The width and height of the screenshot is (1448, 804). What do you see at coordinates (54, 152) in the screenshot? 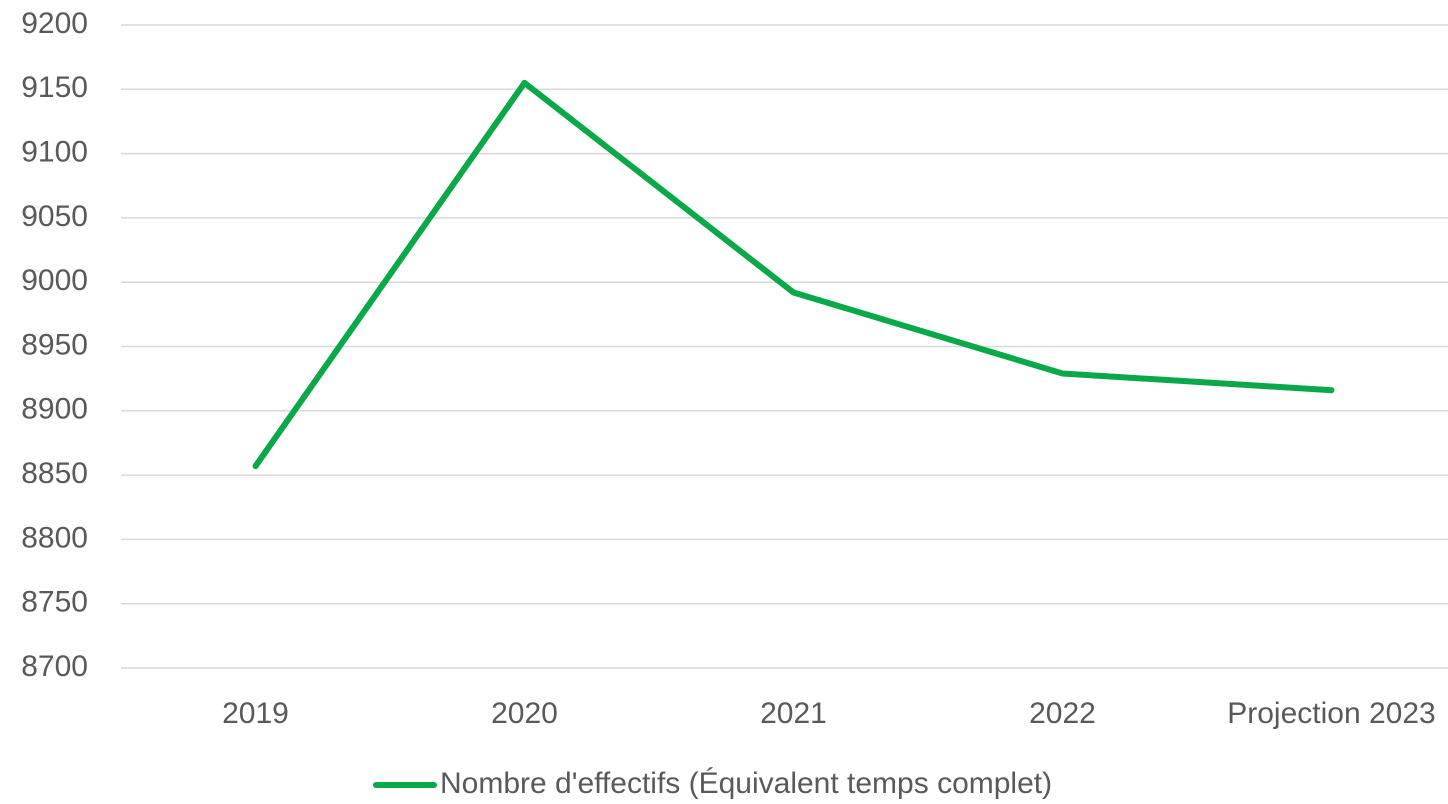
I see `y-tick-label: 9100` at bounding box center [54, 152].